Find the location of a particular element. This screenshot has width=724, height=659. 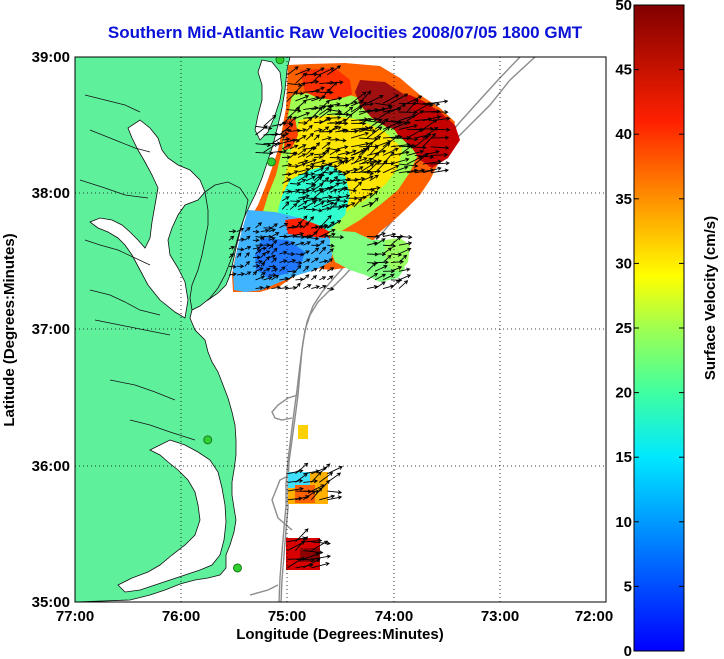

x-tick: 74:00 is located at coordinates (394, 616).